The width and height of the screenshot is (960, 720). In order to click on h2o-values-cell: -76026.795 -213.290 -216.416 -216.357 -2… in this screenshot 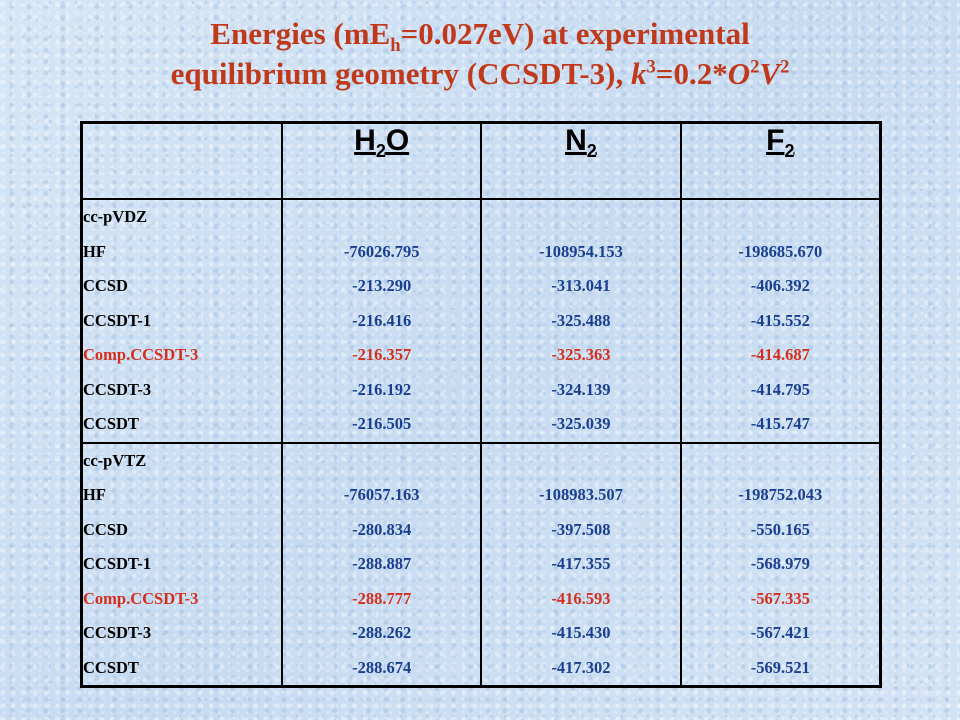, I will do `click(382, 321)`.